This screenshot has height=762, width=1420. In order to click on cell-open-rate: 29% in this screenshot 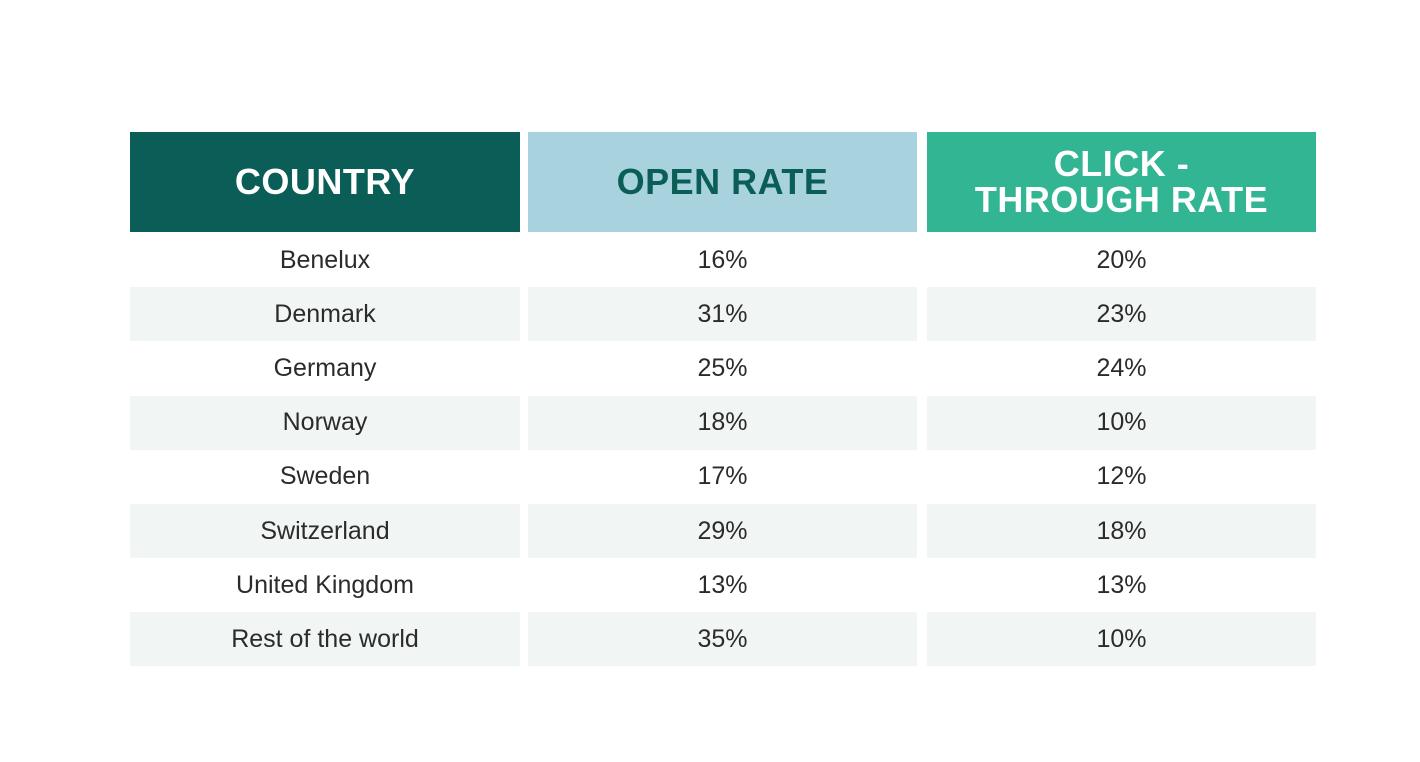, I will do `click(722, 531)`.